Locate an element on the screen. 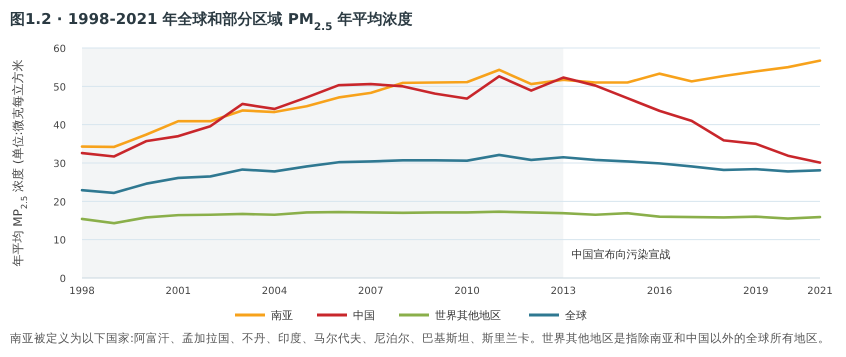 This screenshot has height=357, width=846. x-tick-label: 2007 is located at coordinates (371, 291).